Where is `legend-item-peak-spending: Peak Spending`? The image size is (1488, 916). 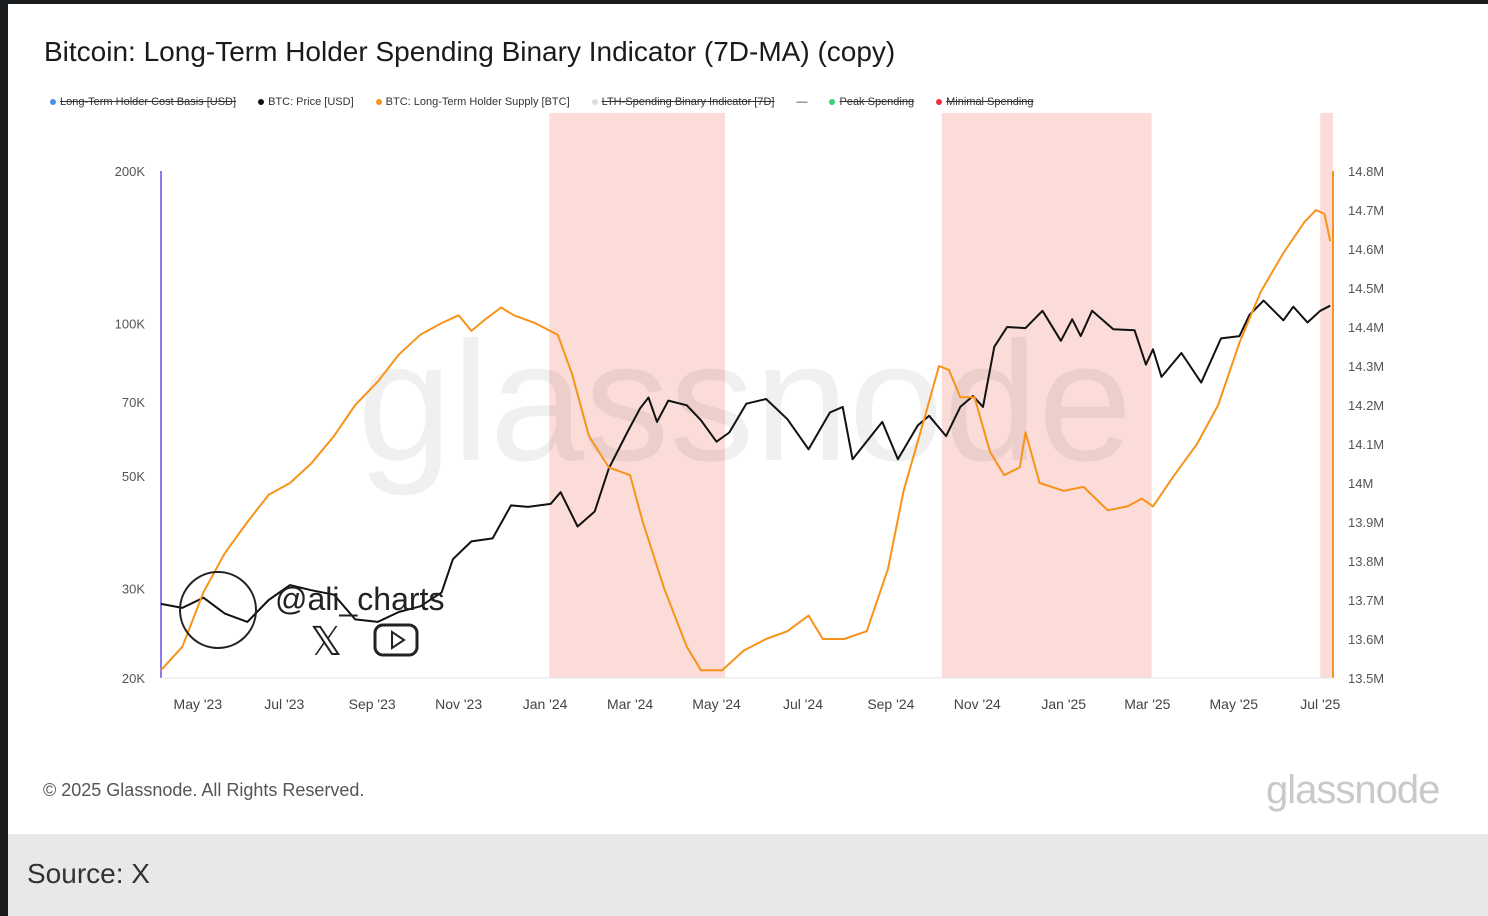
legend-item-peak-spending: Peak Spending is located at coordinates (871, 102).